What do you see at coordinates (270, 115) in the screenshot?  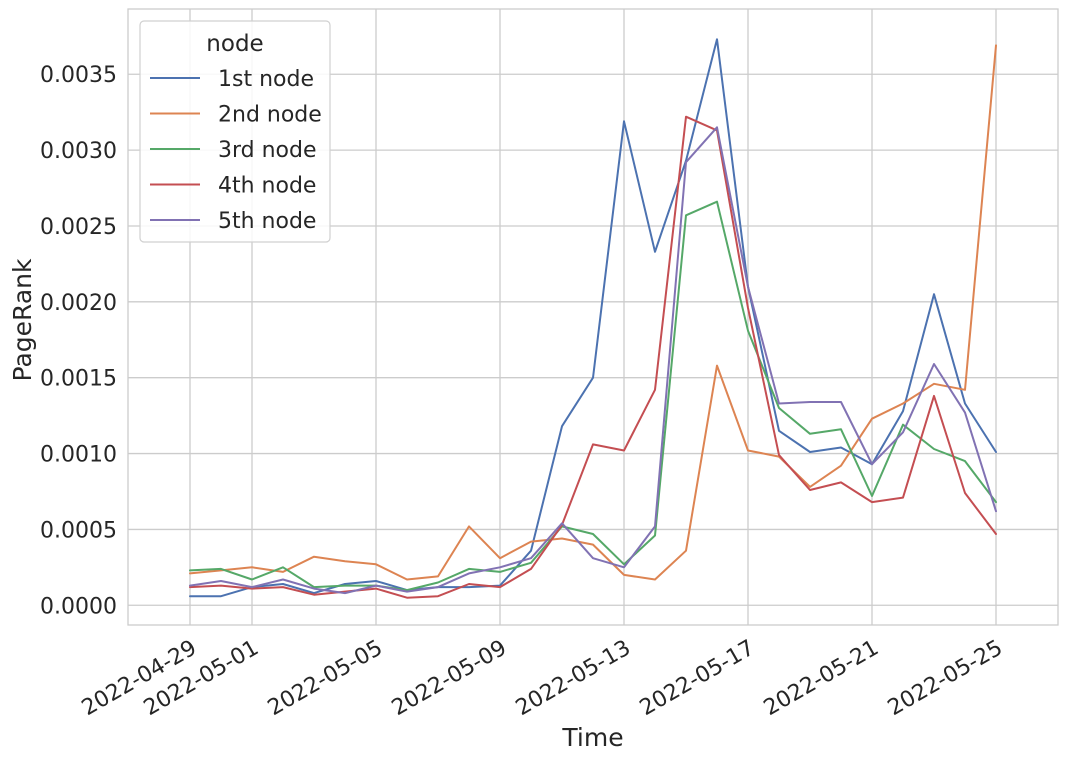 I see `legend-label: 2nd node` at bounding box center [270, 115].